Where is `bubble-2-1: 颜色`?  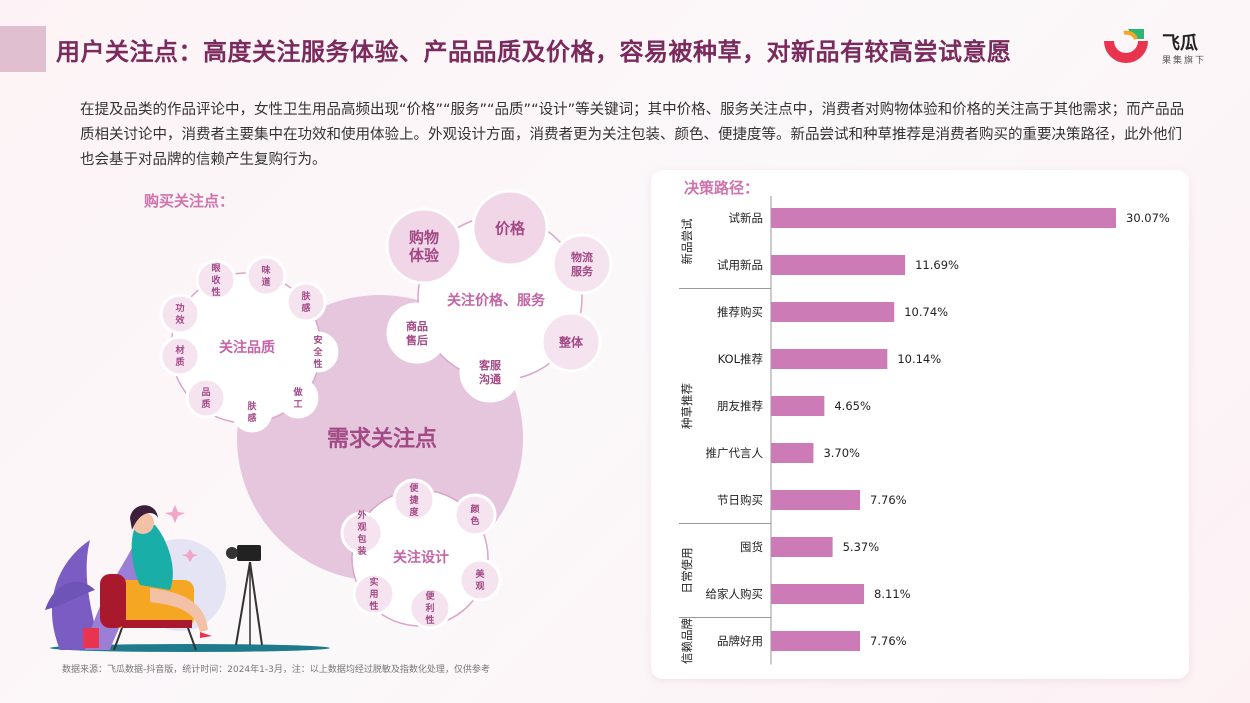 bubble-2-1: 颜色 is located at coordinates (475, 515).